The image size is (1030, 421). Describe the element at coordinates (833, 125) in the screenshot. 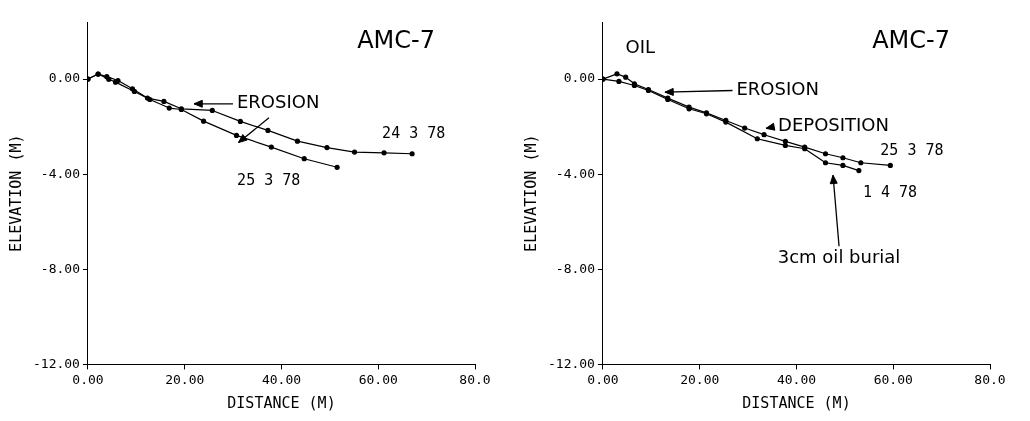

I see `annotation: DEPOSITION` at that location.